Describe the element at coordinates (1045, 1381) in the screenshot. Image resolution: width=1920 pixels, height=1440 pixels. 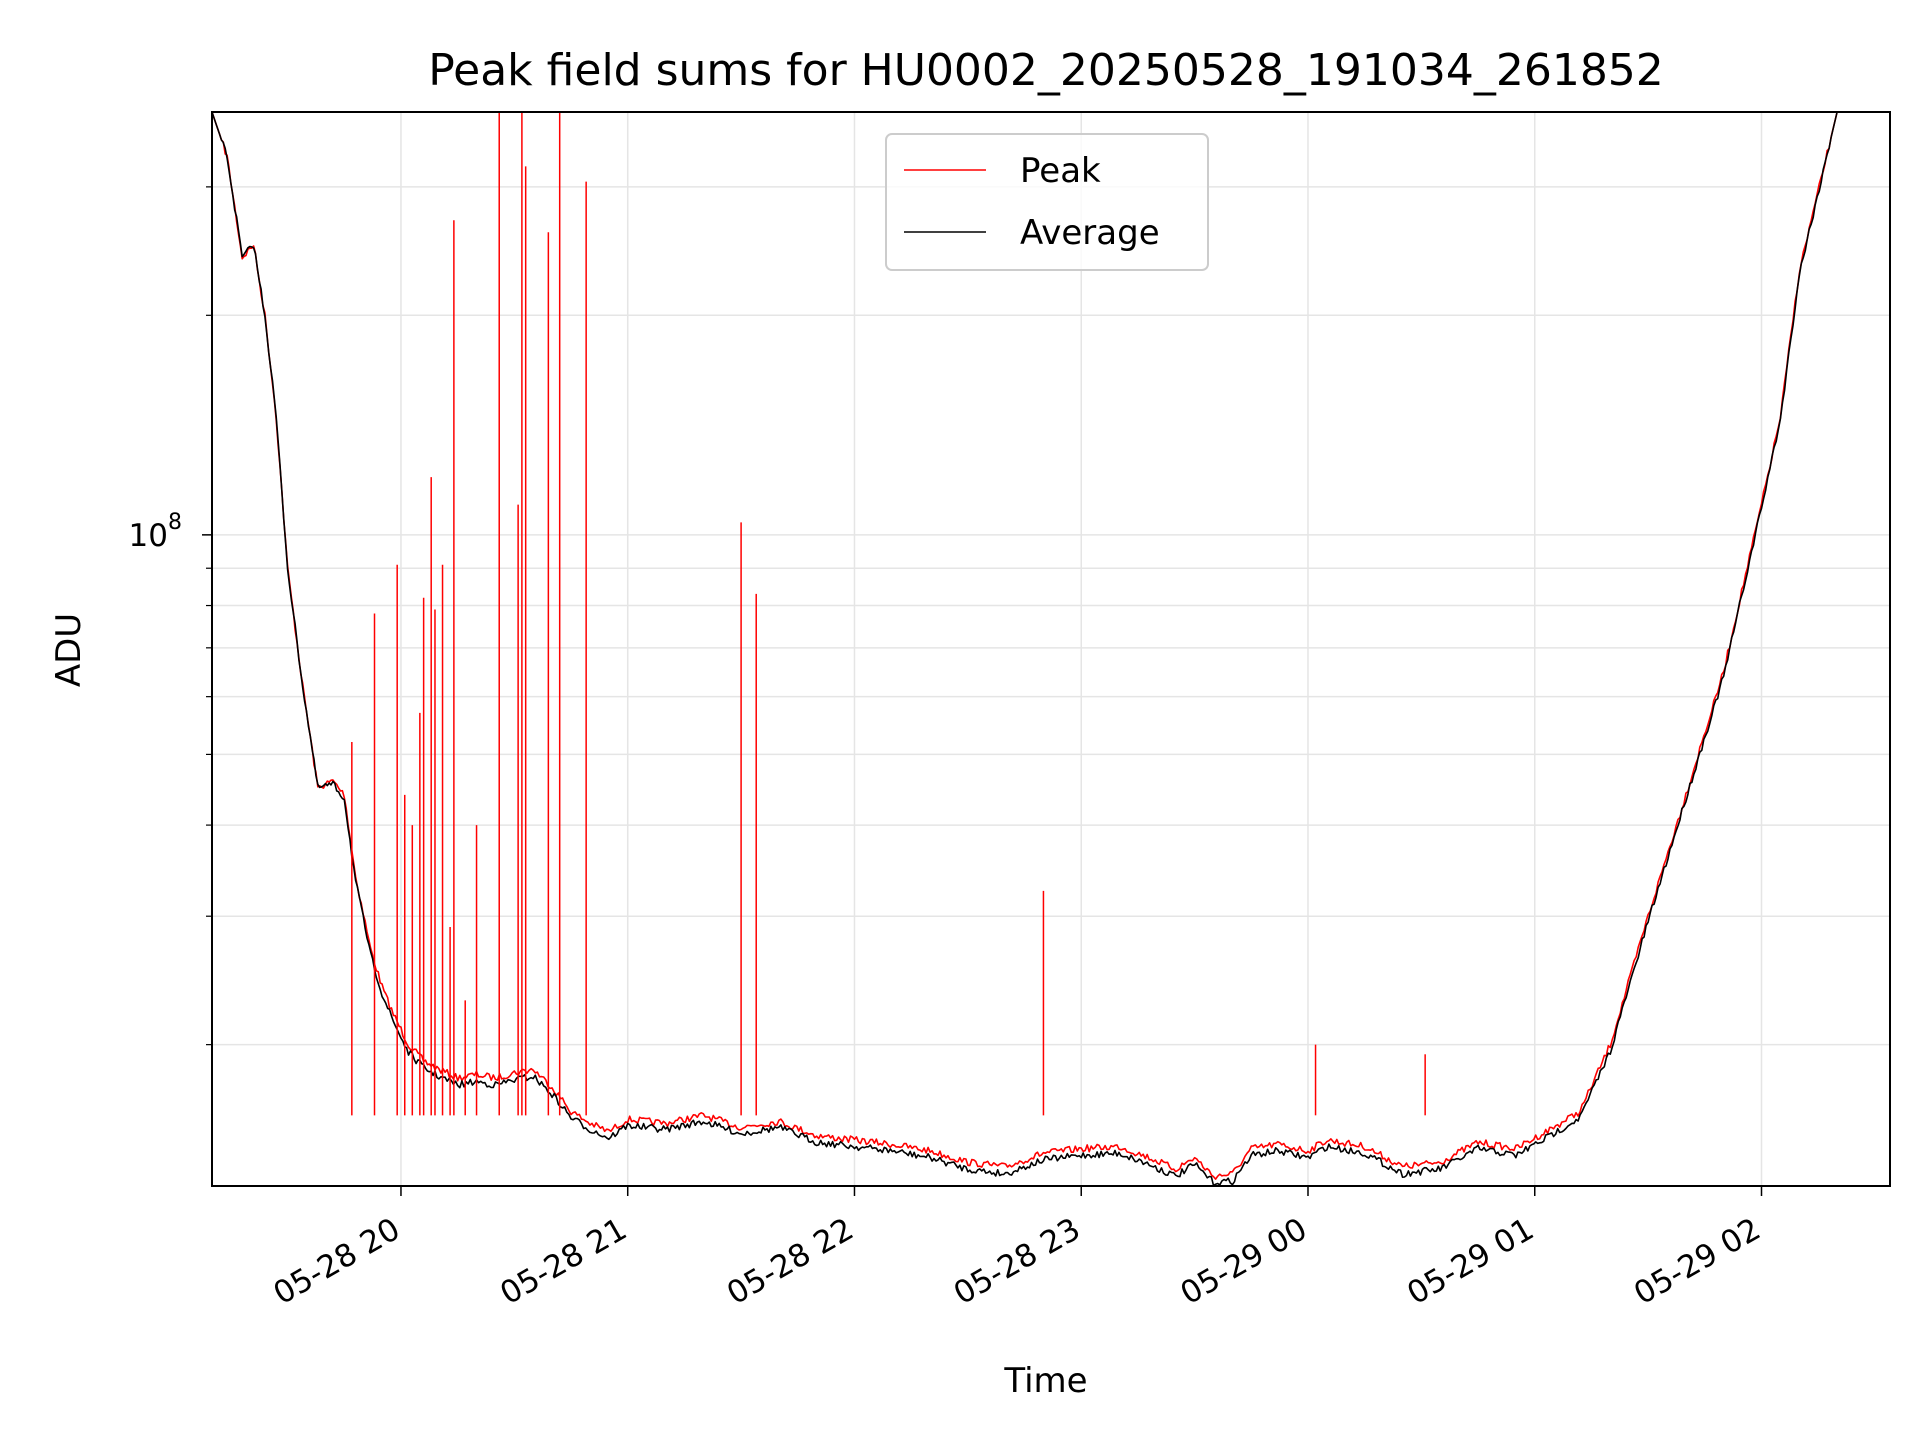
I see `x-axis-label: Time` at that location.